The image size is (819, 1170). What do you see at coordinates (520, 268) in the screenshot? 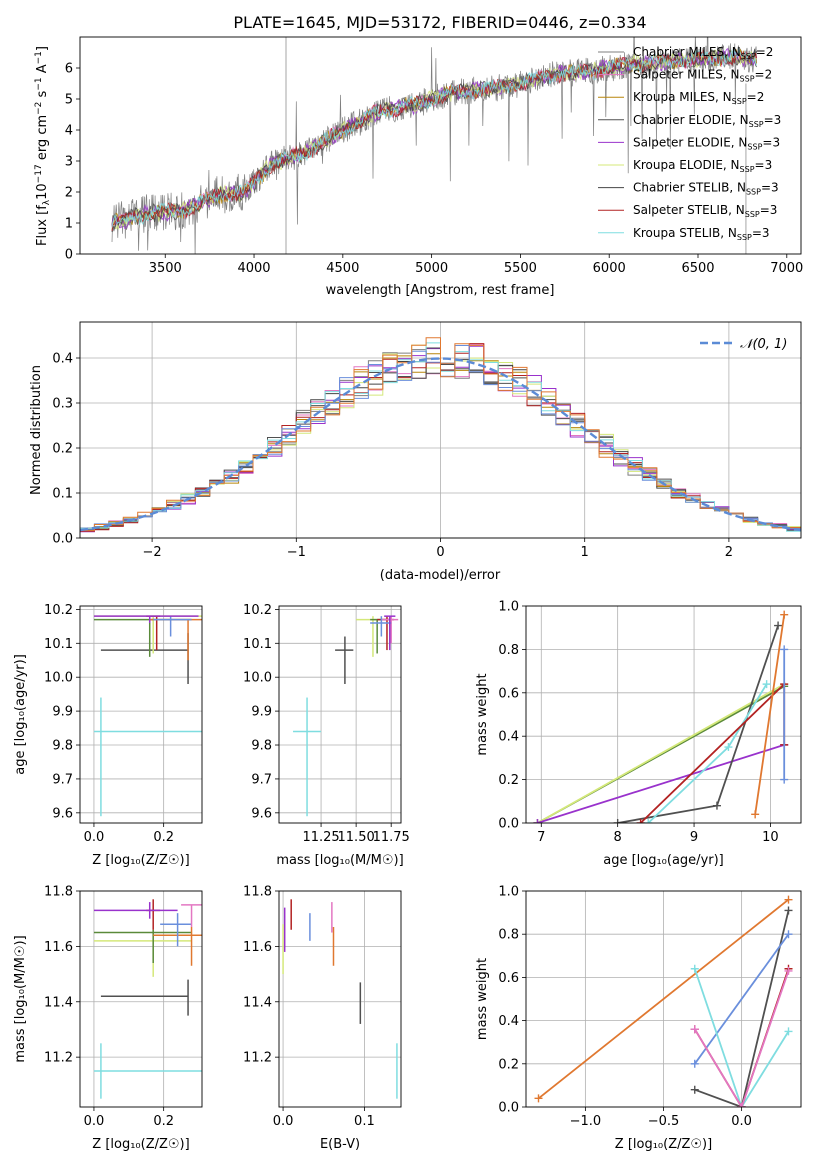
I see `x-tick-label: 5500` at bounding box center [520, 268].